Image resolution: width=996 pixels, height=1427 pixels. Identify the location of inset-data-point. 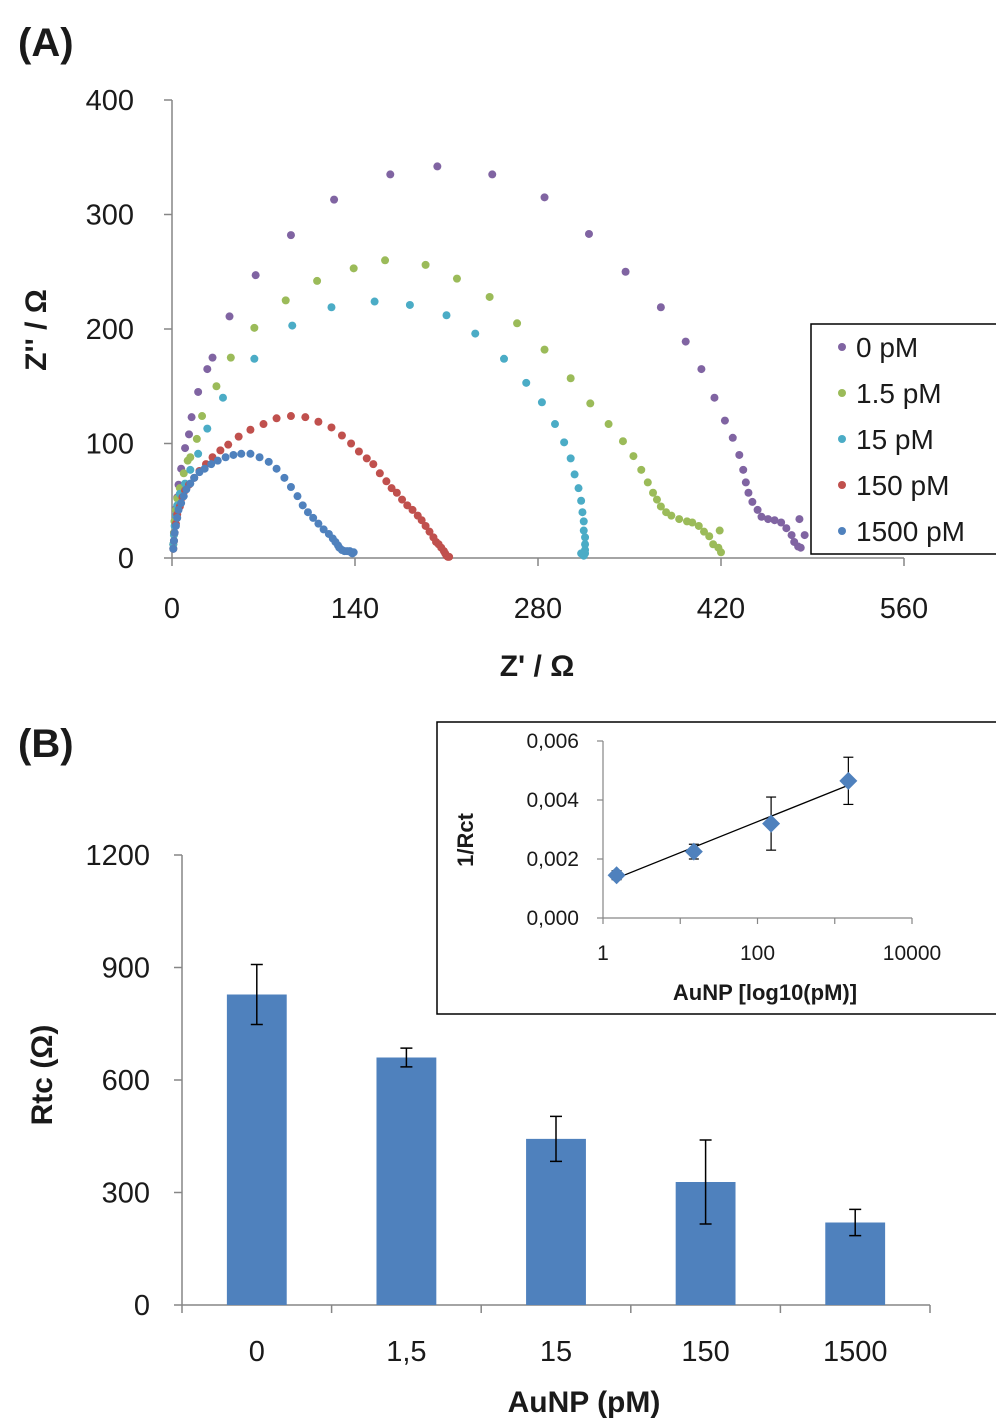
(616, 875).